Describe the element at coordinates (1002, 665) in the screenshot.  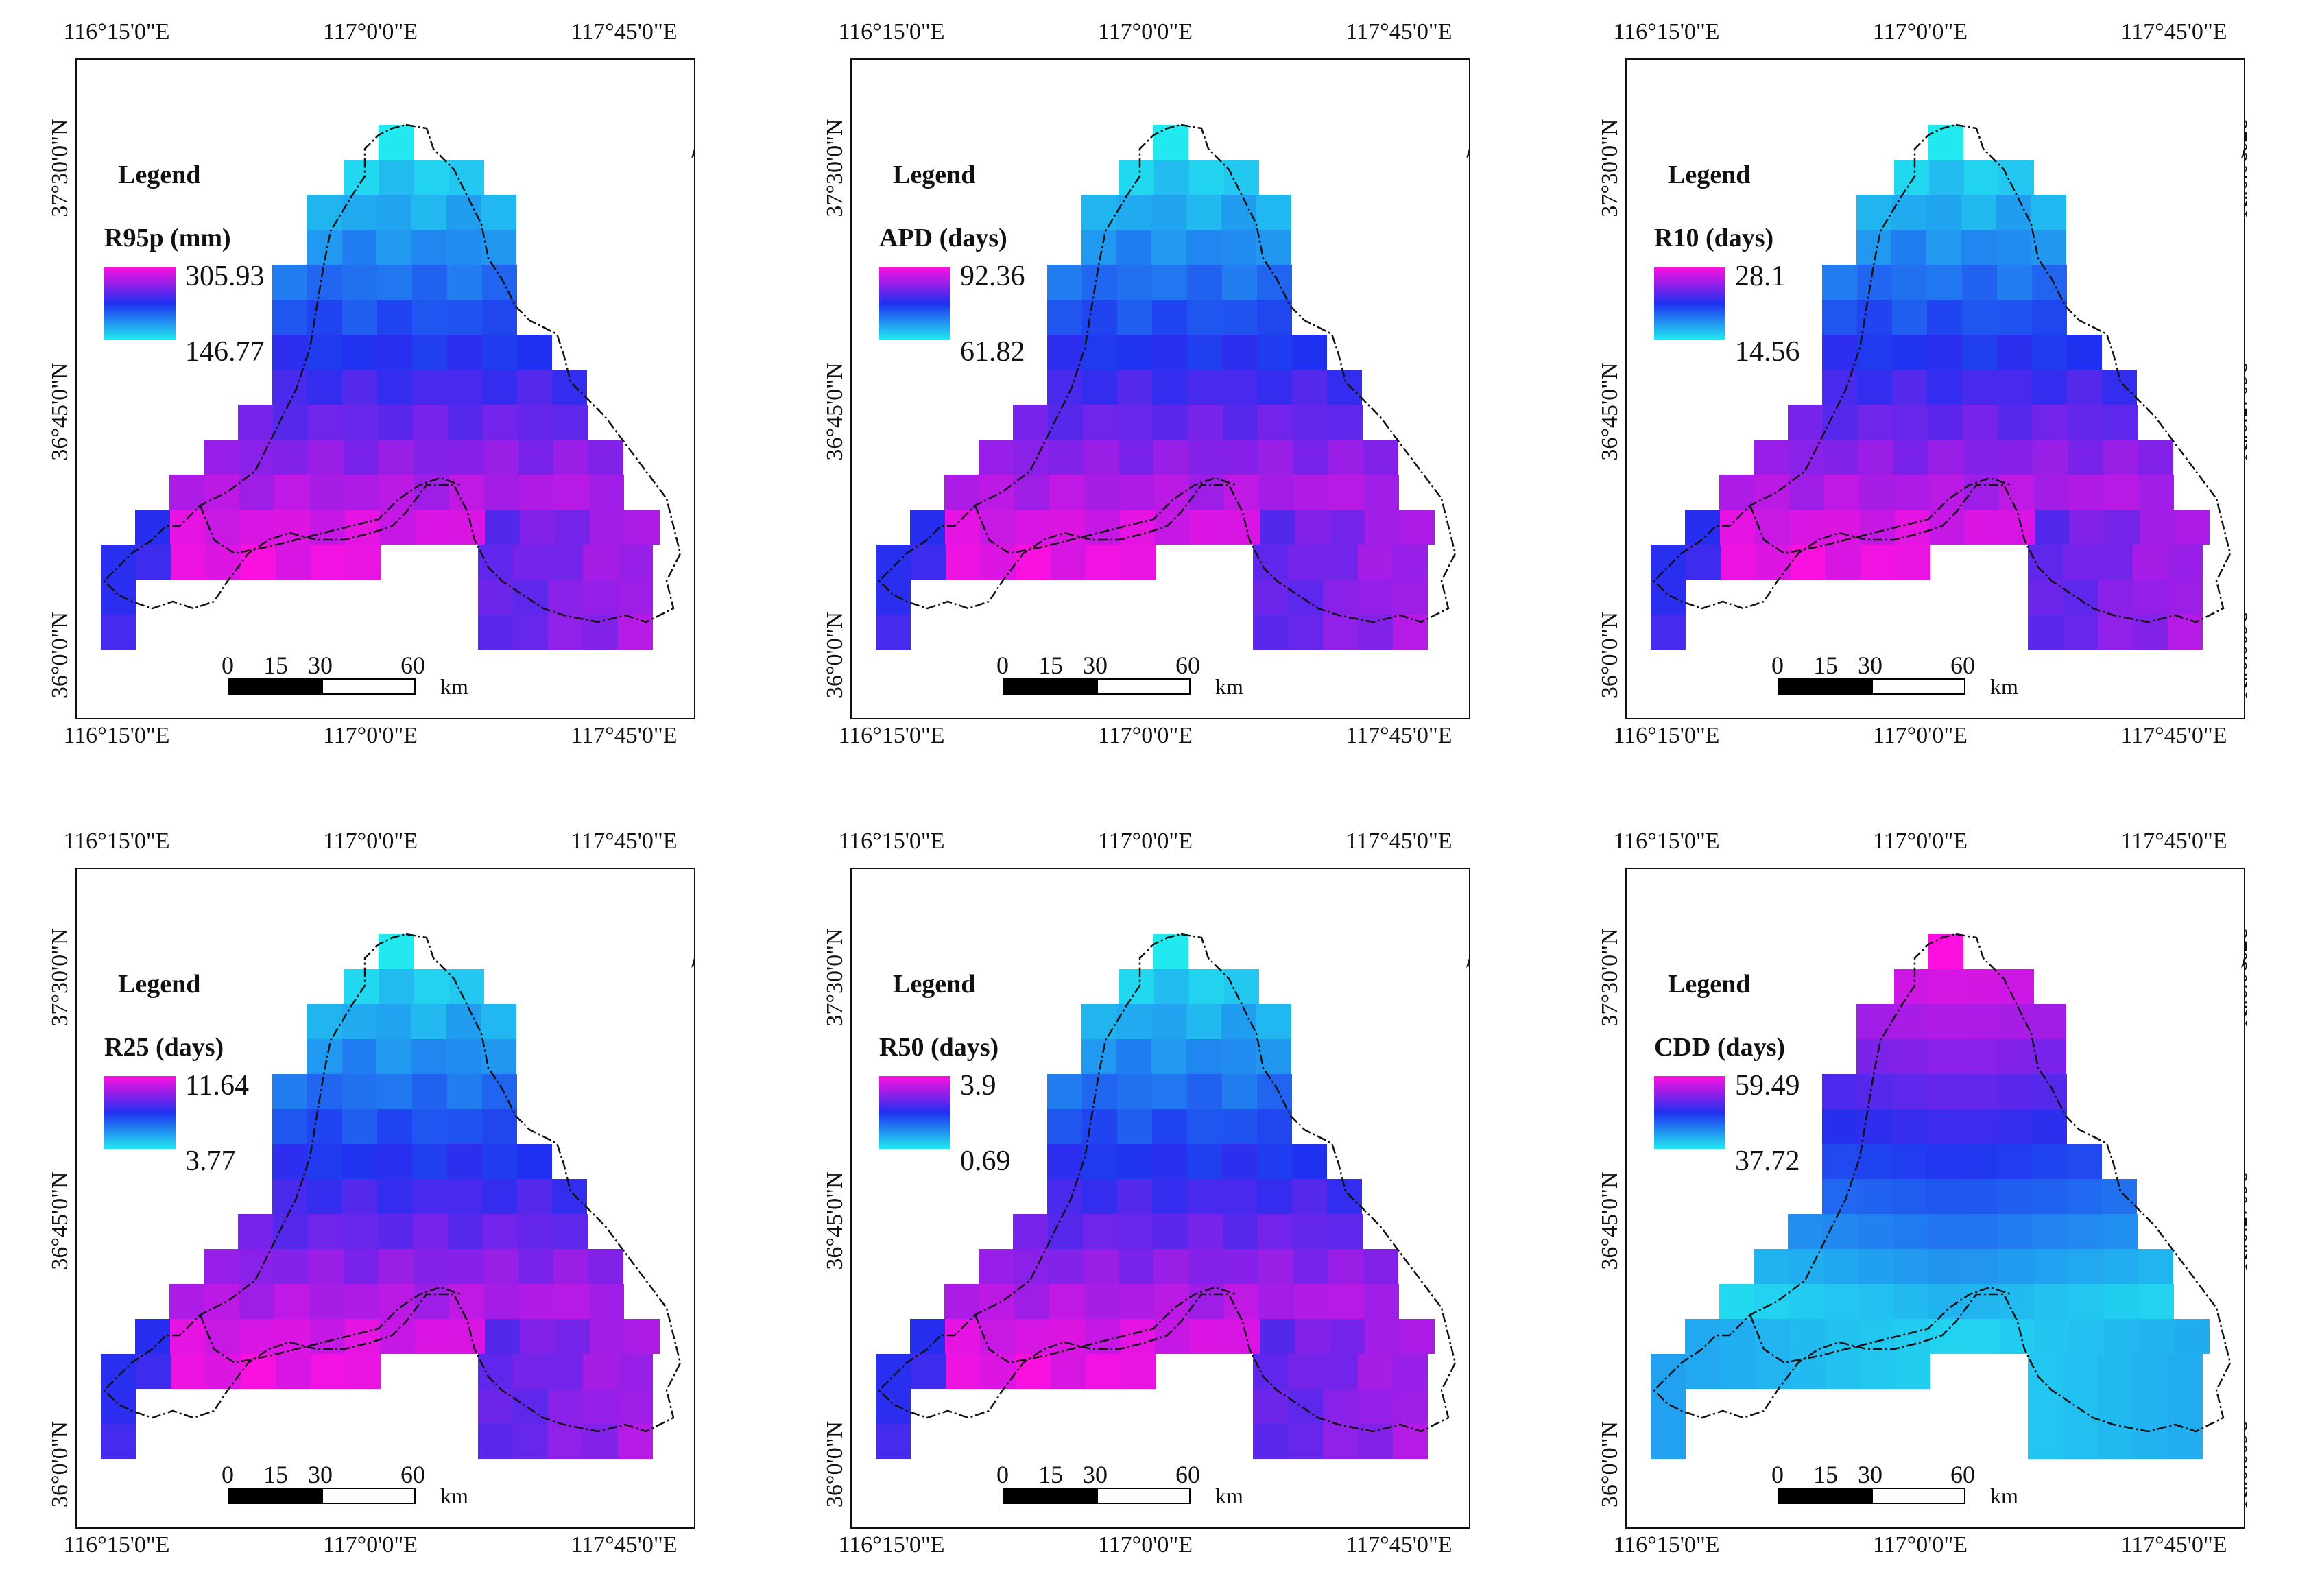
I see `scale-label-0: 0` at that location.